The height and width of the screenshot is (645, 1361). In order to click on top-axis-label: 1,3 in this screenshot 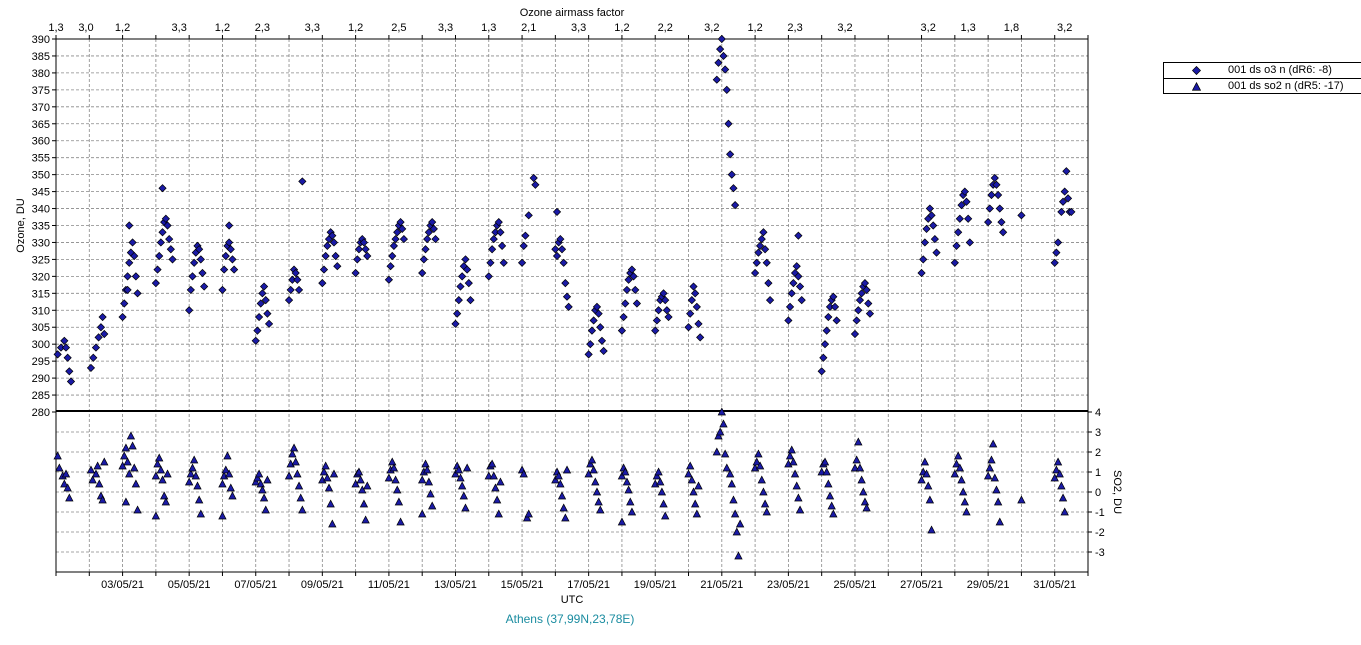, I will do `click(968, 28)`.